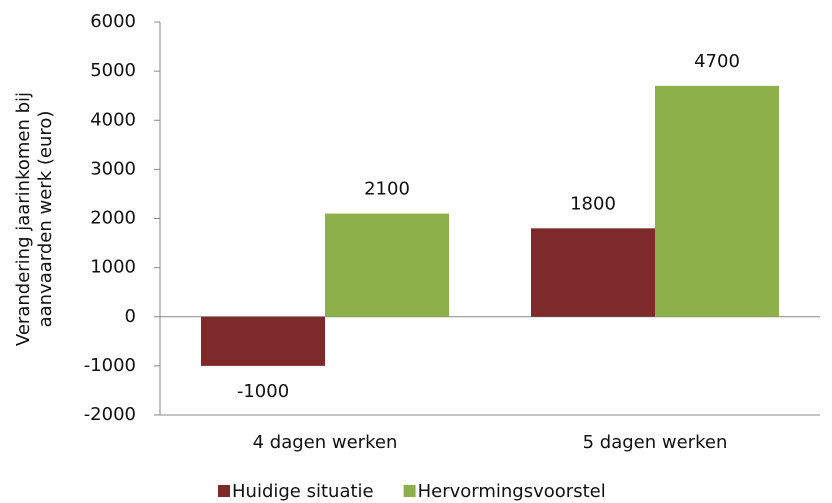 The image size is (832, 503). What do you see at coordinates (130, 316) in the screenshot?
I see `y-tick-label: 0` at bounding box center [130, 316].